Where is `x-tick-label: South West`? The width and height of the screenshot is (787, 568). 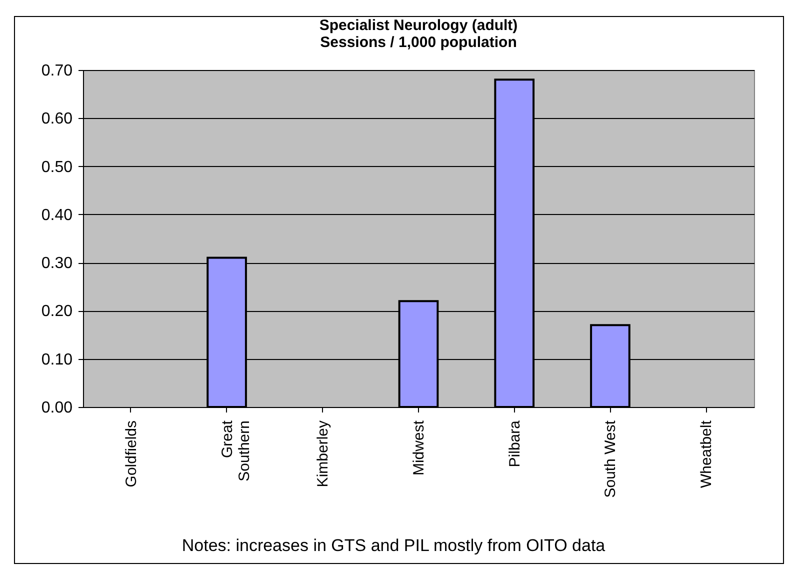
x-tick-label: South West is located at coordinates (611, 459).